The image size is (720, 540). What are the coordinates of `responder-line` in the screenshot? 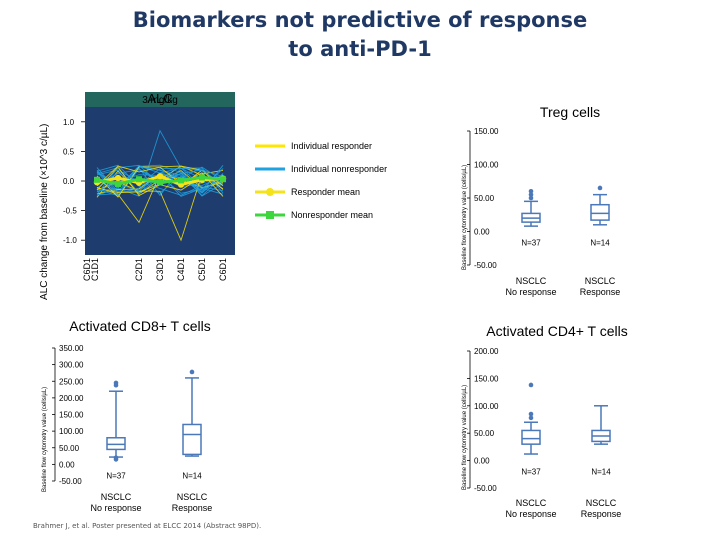 It's located at (160, 181).